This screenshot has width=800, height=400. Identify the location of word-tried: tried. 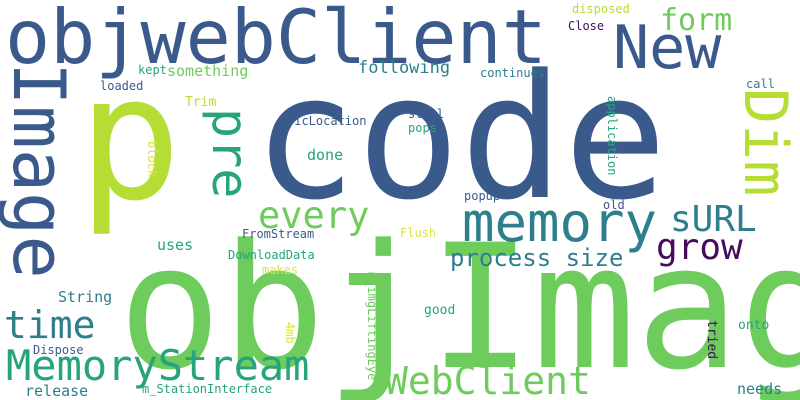
(711, 340).